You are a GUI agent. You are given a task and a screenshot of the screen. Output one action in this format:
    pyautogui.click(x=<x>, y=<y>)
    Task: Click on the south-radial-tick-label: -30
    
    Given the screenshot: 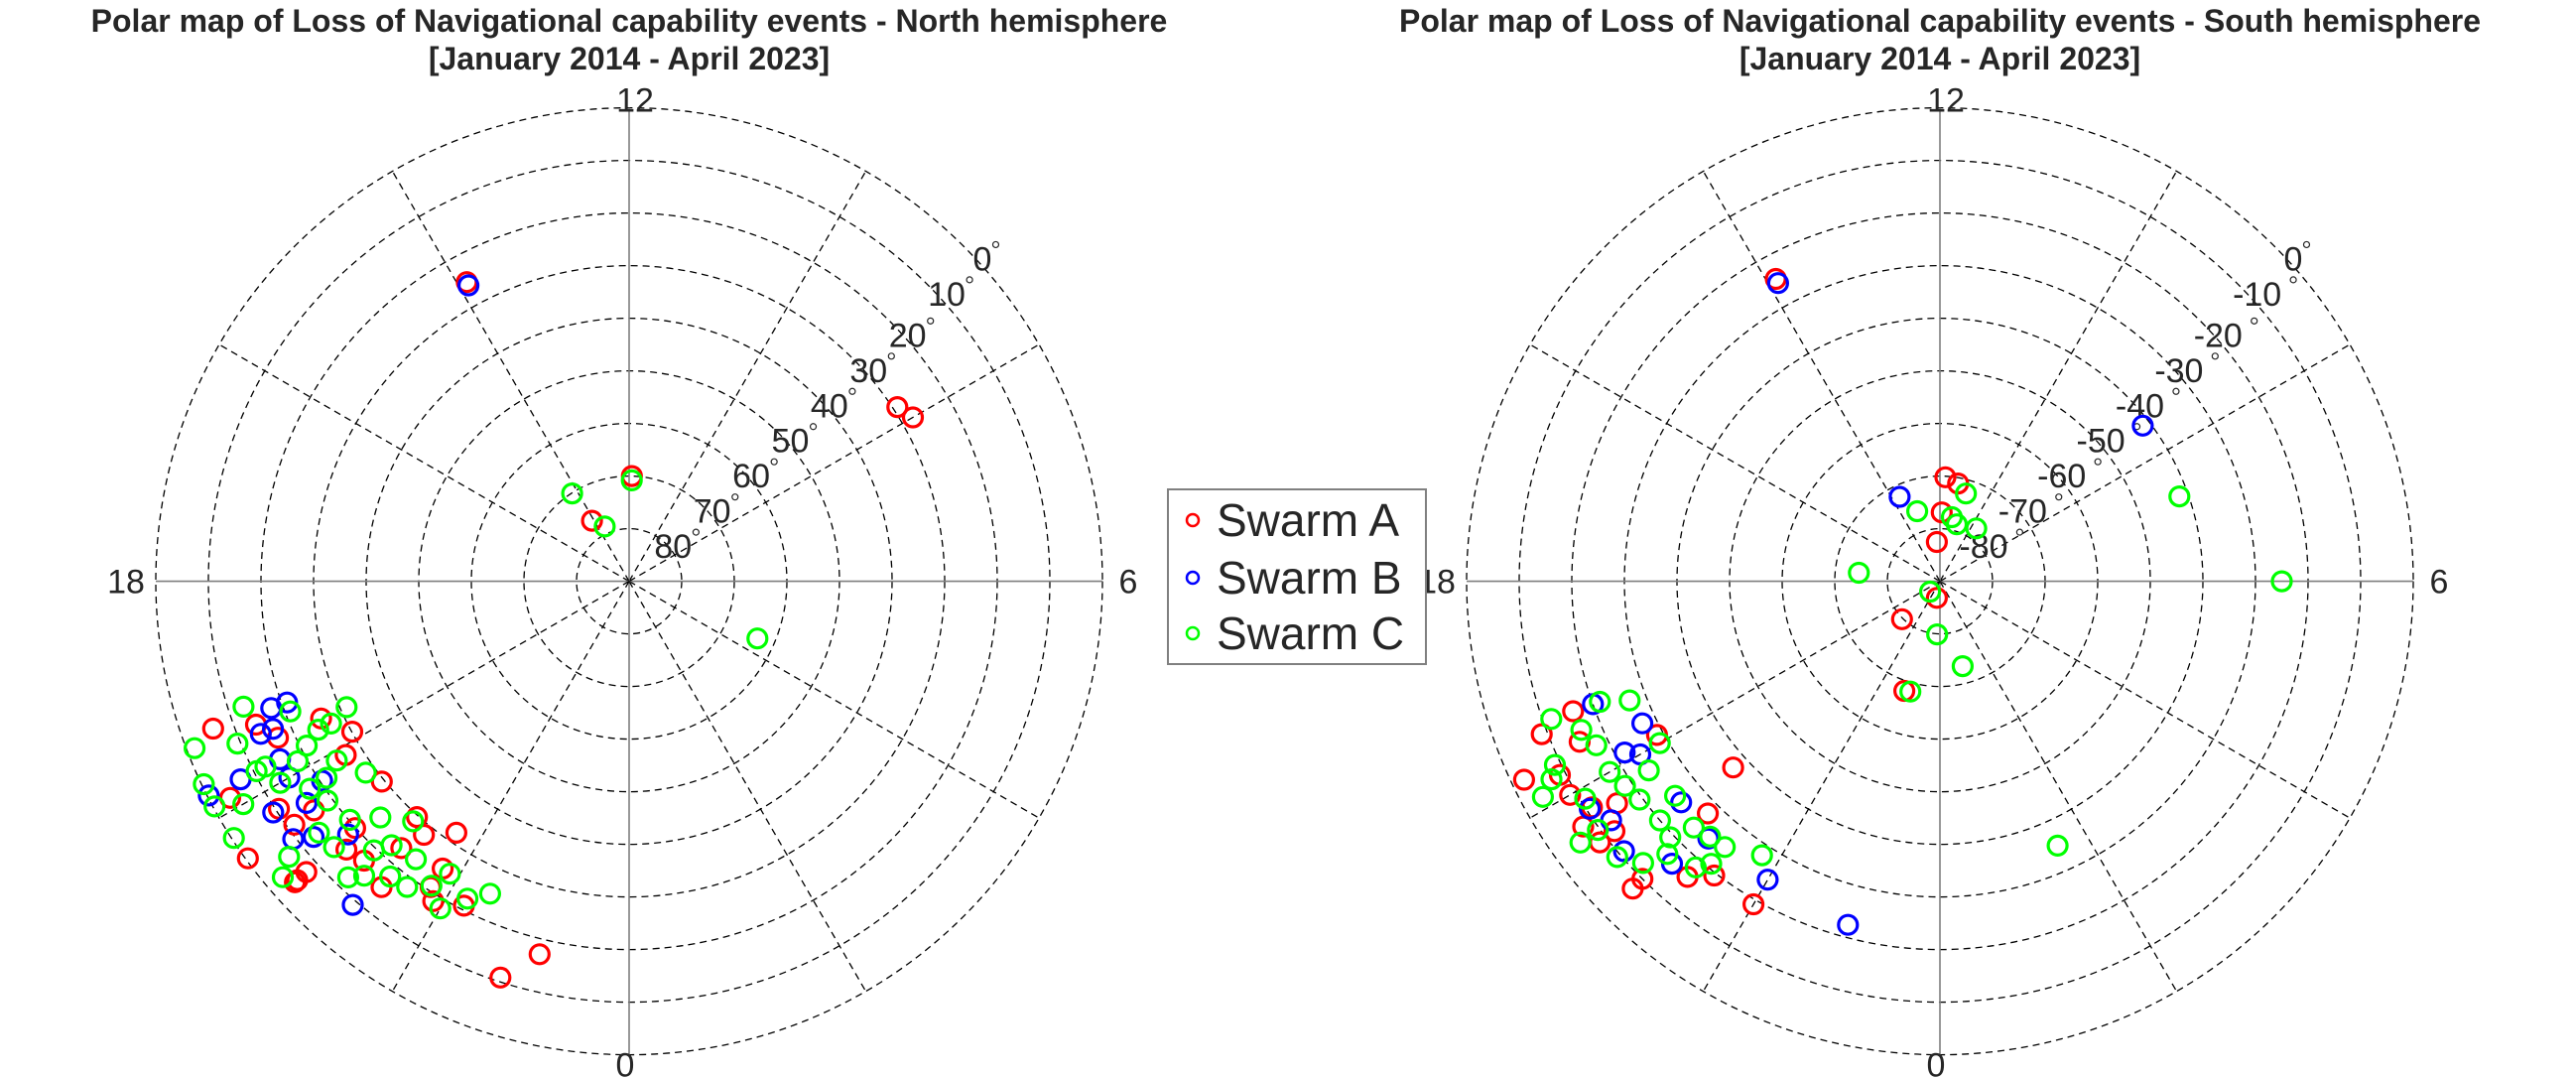 What is the action you would take?
    pyautogui.click(x=2178, y=371)
    